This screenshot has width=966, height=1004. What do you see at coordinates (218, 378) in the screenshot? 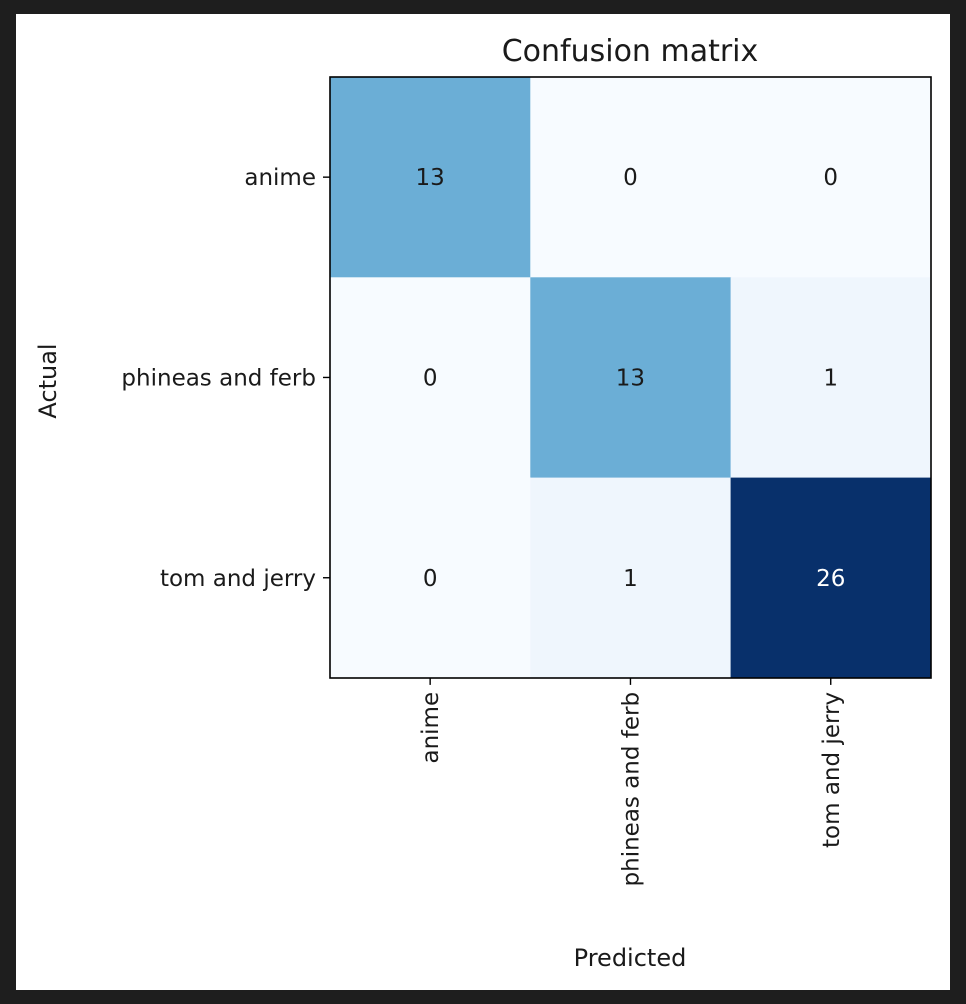
I see `y-tick-label: phineas and ferb` at bounding box center [218, 378].